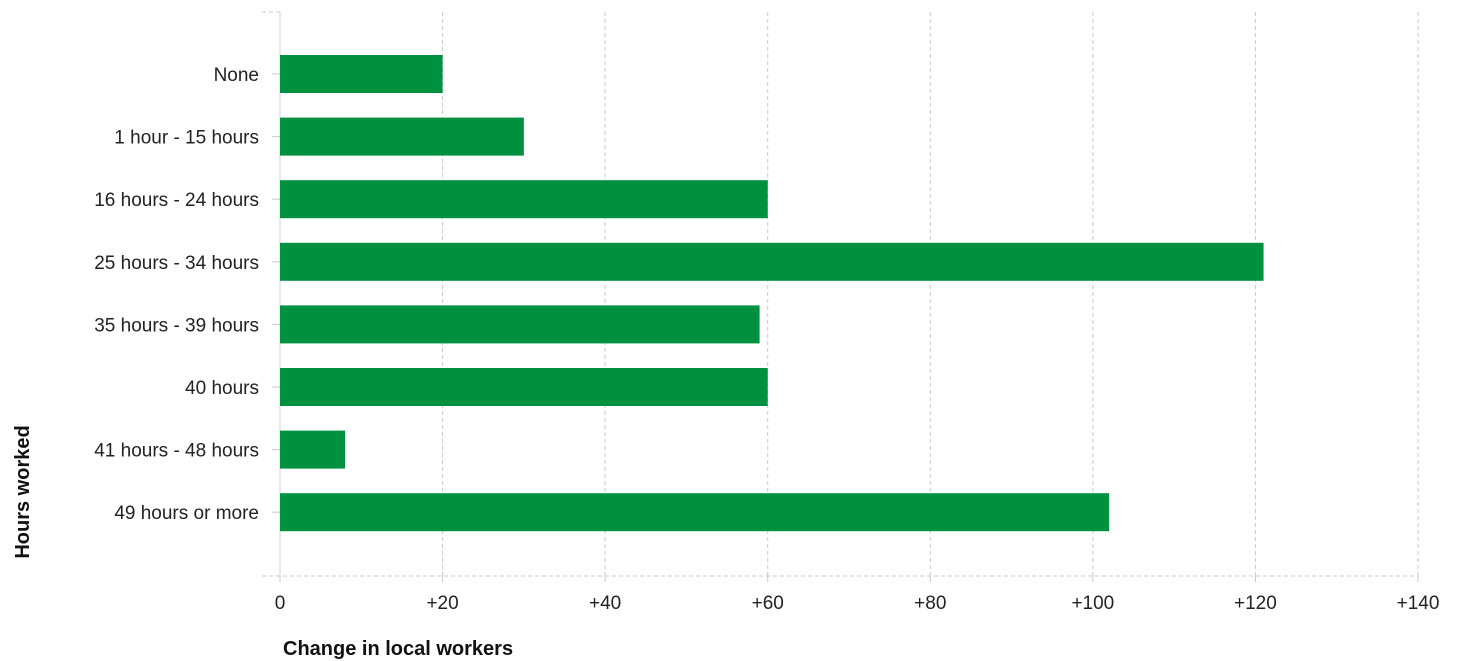 Image resolution: width=1461 pixels, height=661 pixels. I want to click on y-tick-label: 25 hours - 34 hours, so click(176, 263).